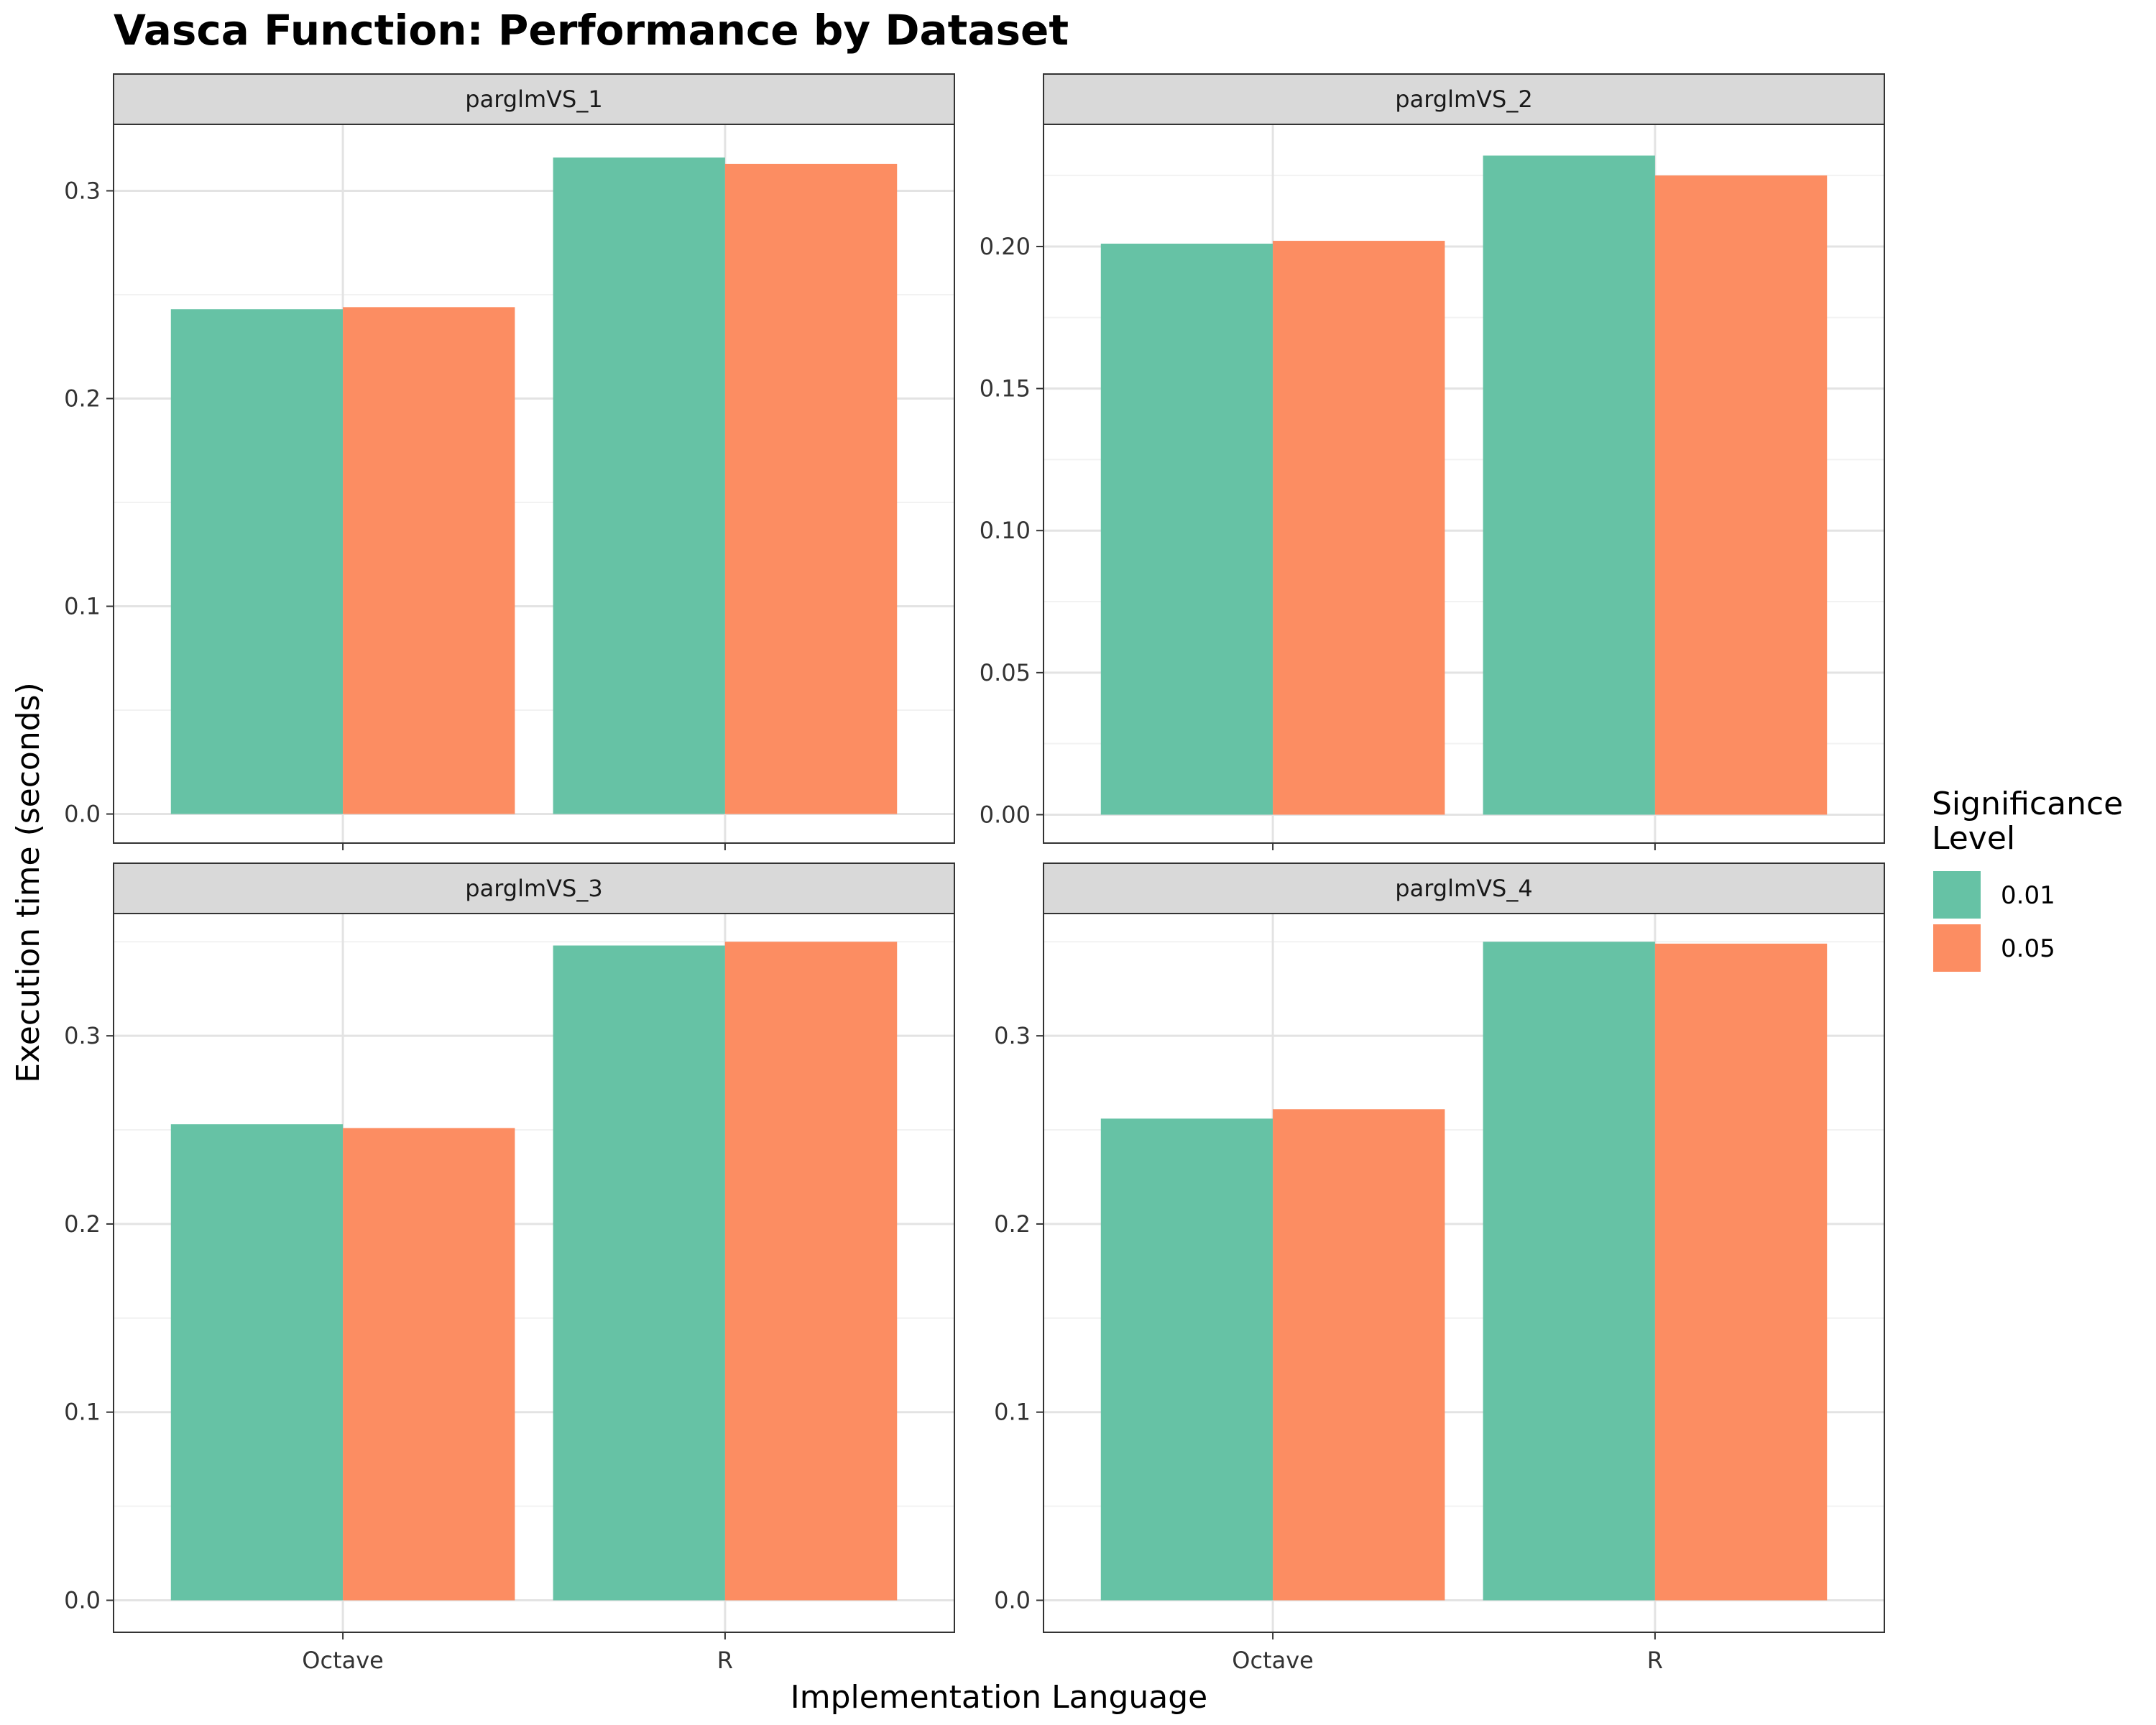 The width and height of the screenshot is (2156, 1725). What do you see at coordinates (2027, 804) in the screenshot?
I see `legend-title-line: Significance` at bounding box center [2027, 804].